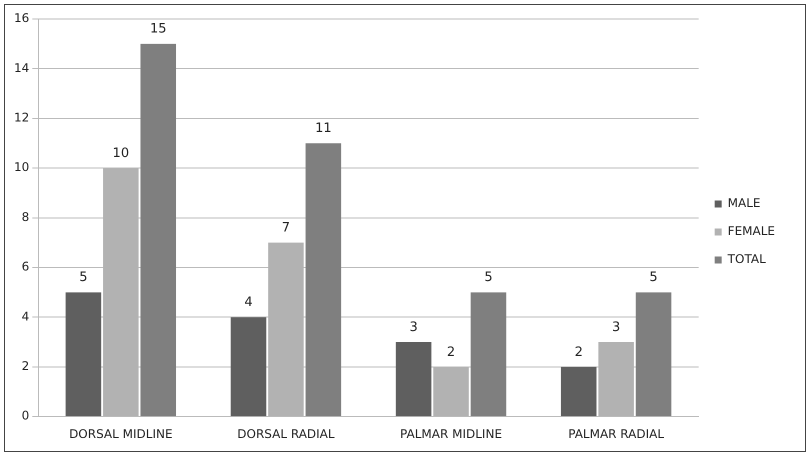 This screenshot has height=458, width=812. What do you see at coordinates (26, 366) in the screenshot?
I see `y-tick-label: 2` at bounding box center [26, 366].